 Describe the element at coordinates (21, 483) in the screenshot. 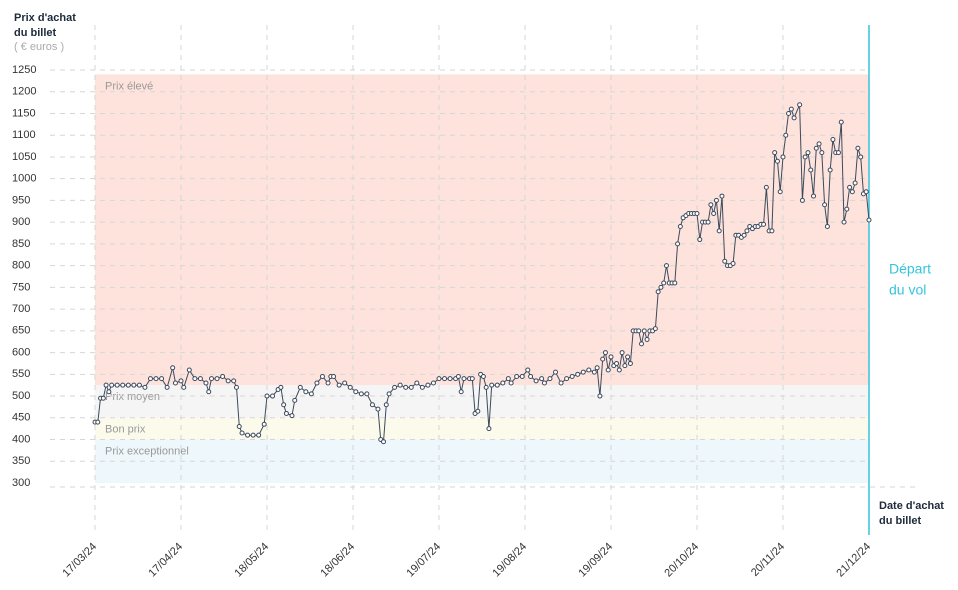

I see `y-tick-label: 300` at that location.